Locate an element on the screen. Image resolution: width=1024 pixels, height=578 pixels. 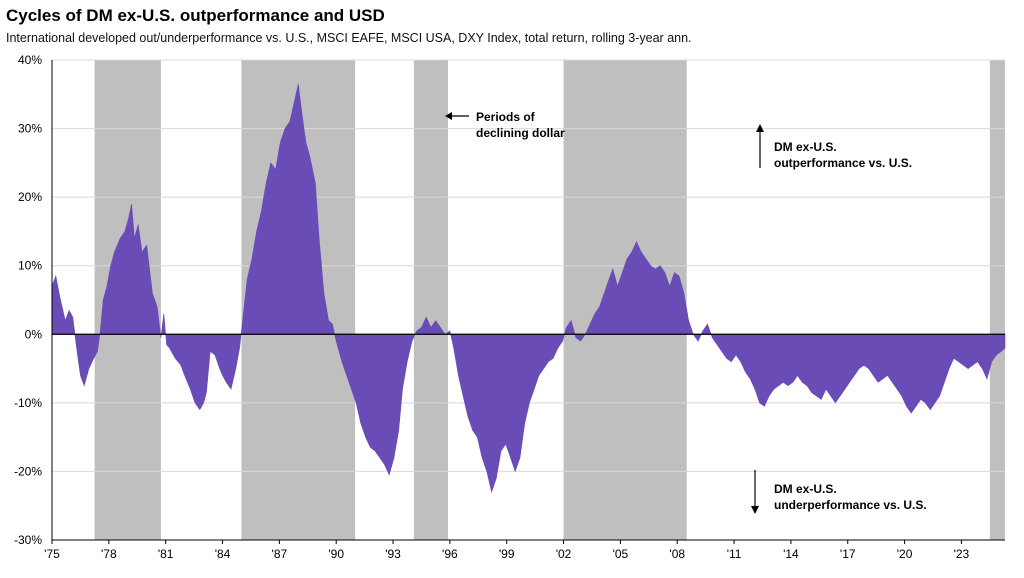
declining-dollar-label: declining dollar is located at coordinates (520, 133).